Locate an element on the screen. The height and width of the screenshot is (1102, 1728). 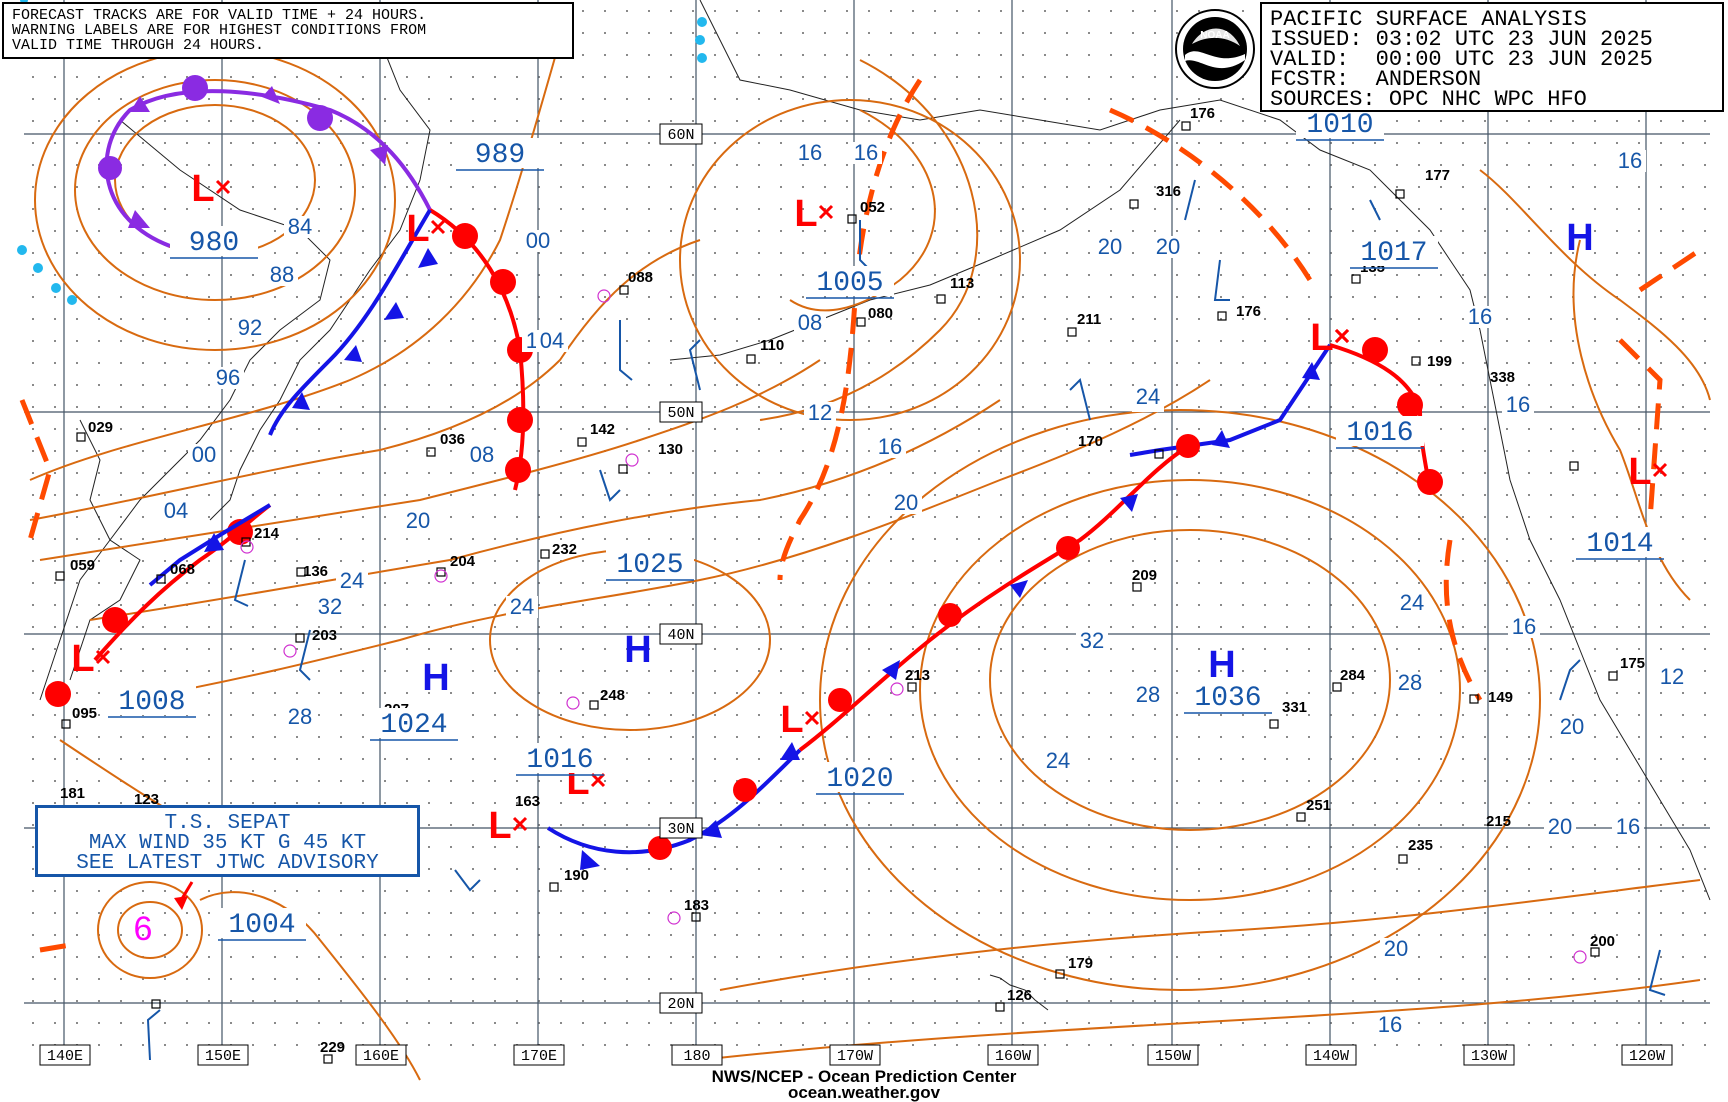
lat-label-60n: 60N is located at coordinates (681, 134).